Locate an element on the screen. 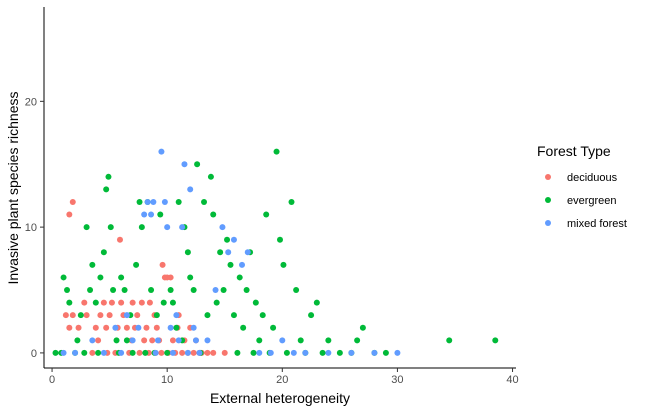 The height and width of the screenshot is (412, 646). y-axis-ticks: 0 10 20 is located at coordinates (34, 228).